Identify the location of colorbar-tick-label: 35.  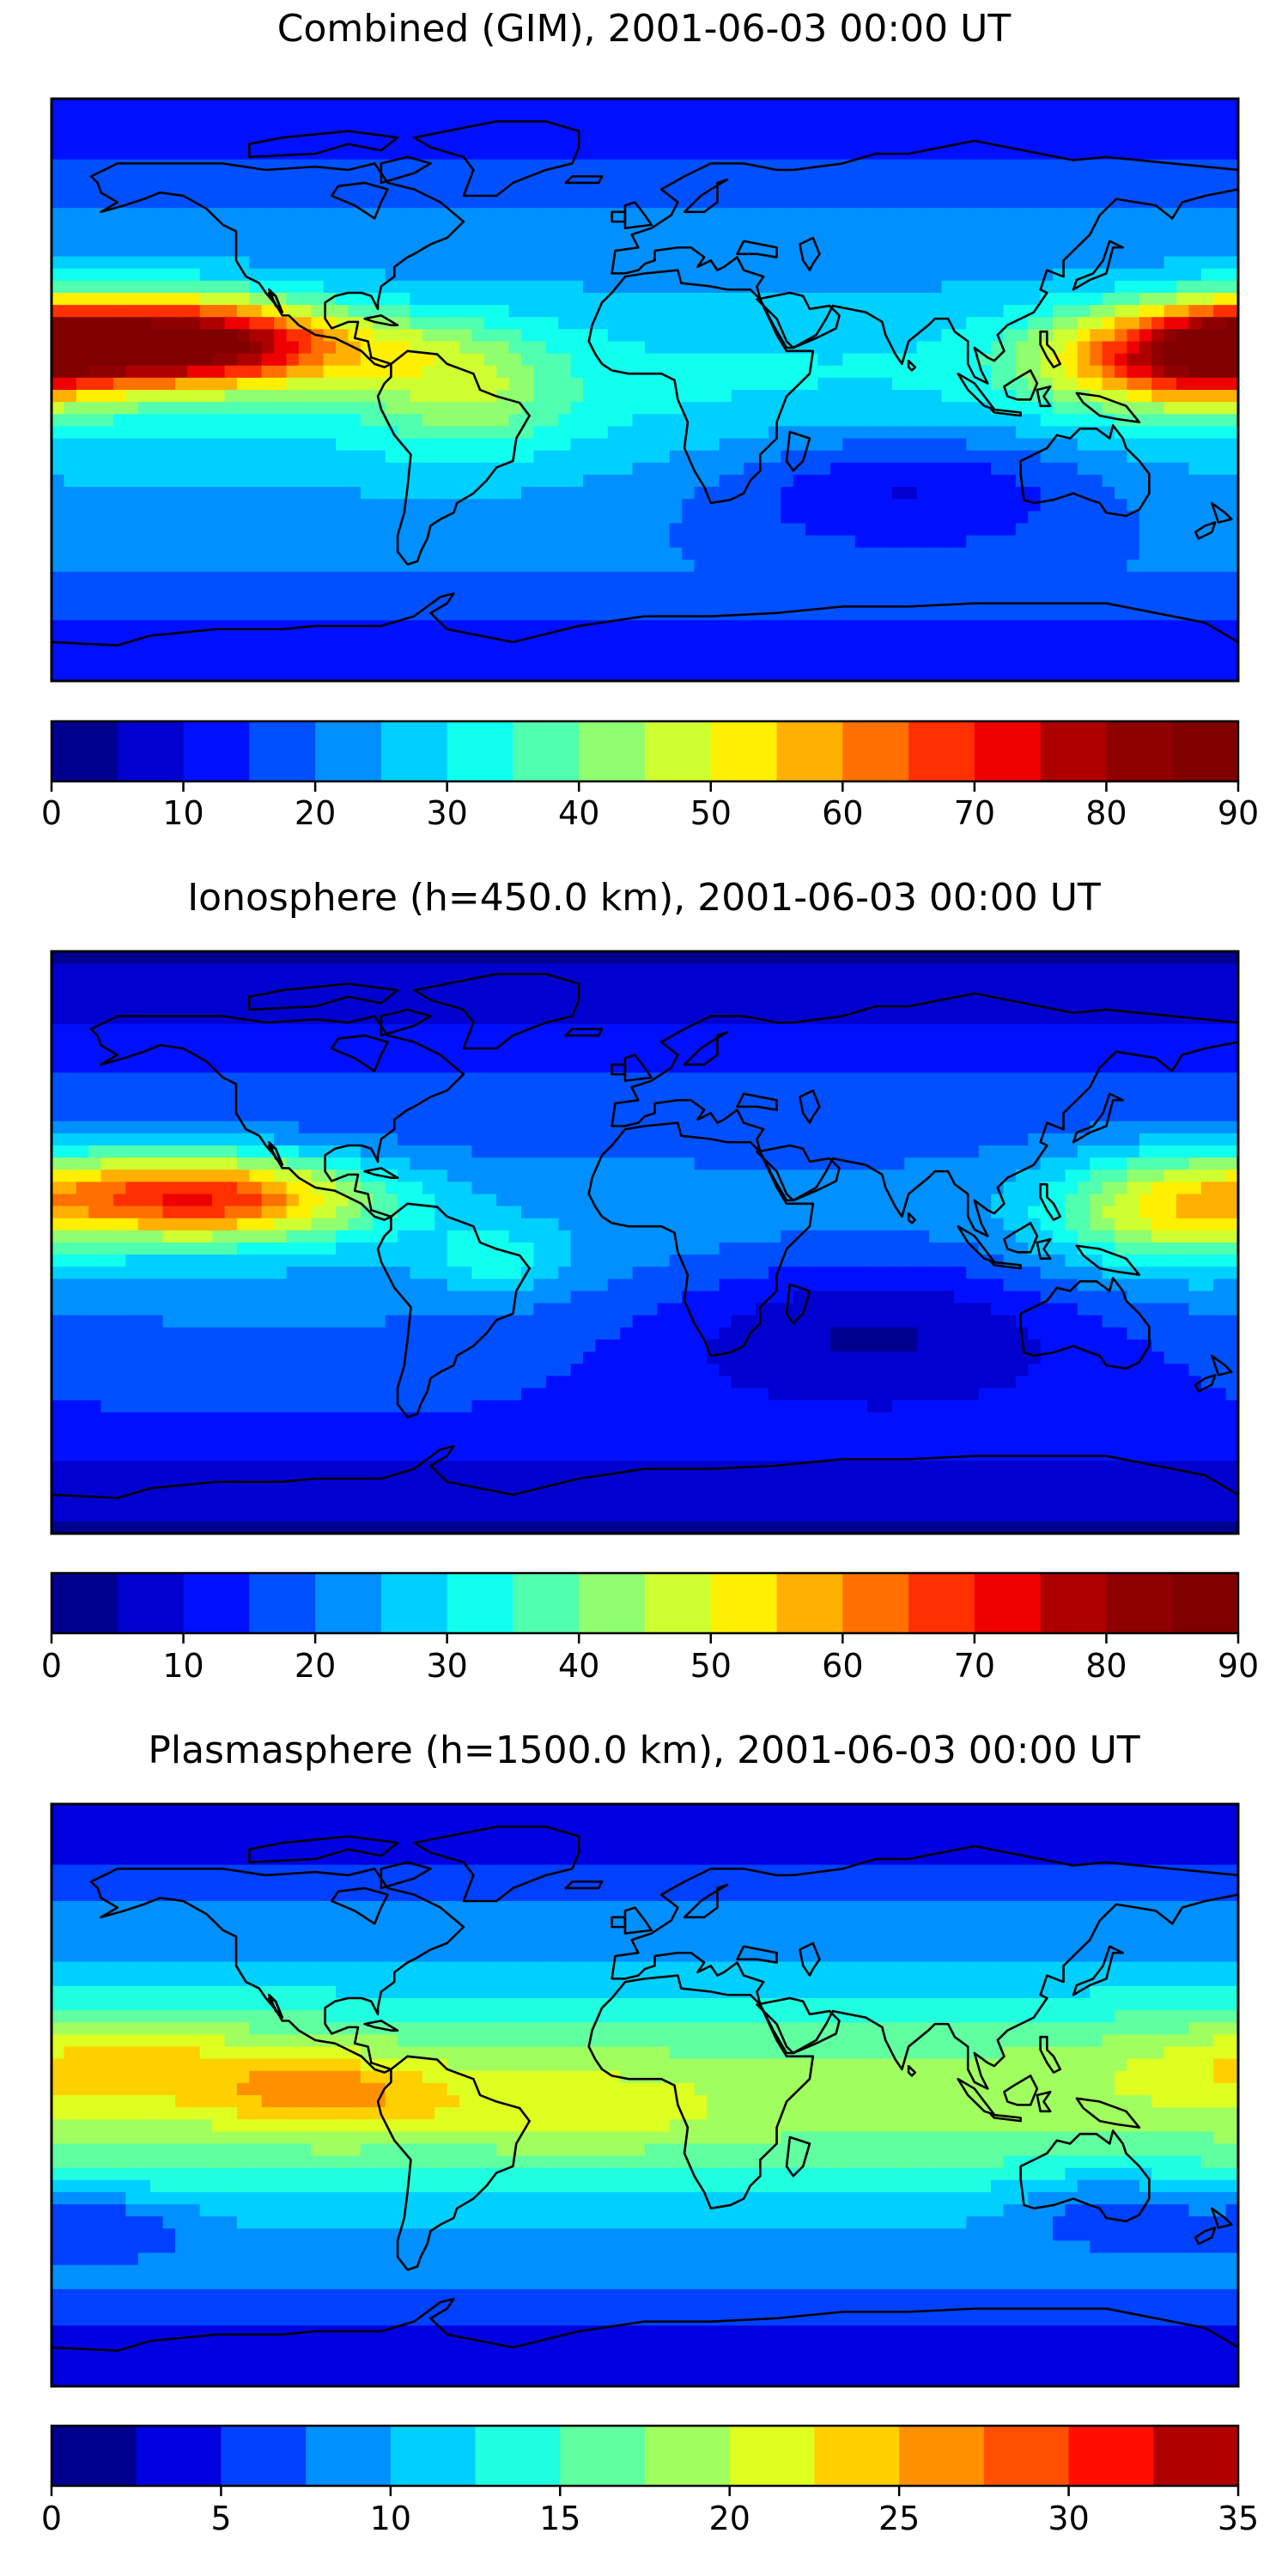
(1239, 2518).